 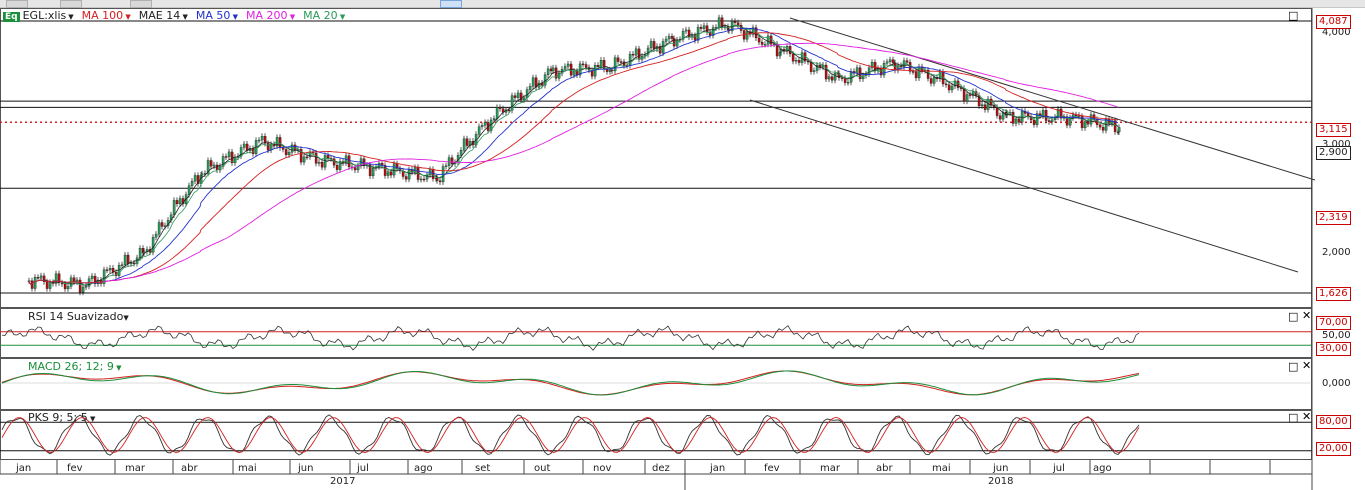 I want to click on macd-pane, so click(x=656, y=384).